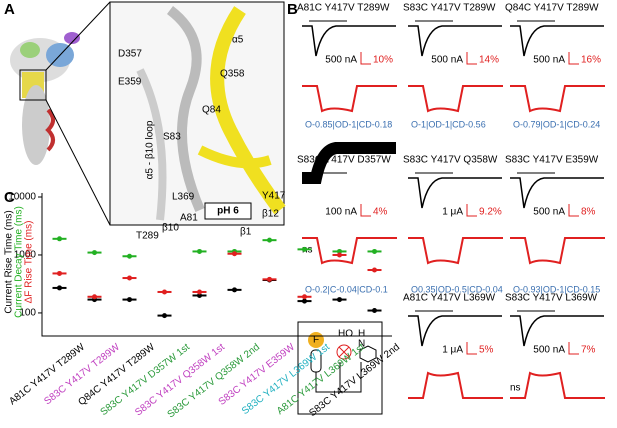 The height and width of the screenshot is (428, 617). Describe the element at coordinates (27, 313) in the screenshot. I see `y-tick-label: 100` at that location.